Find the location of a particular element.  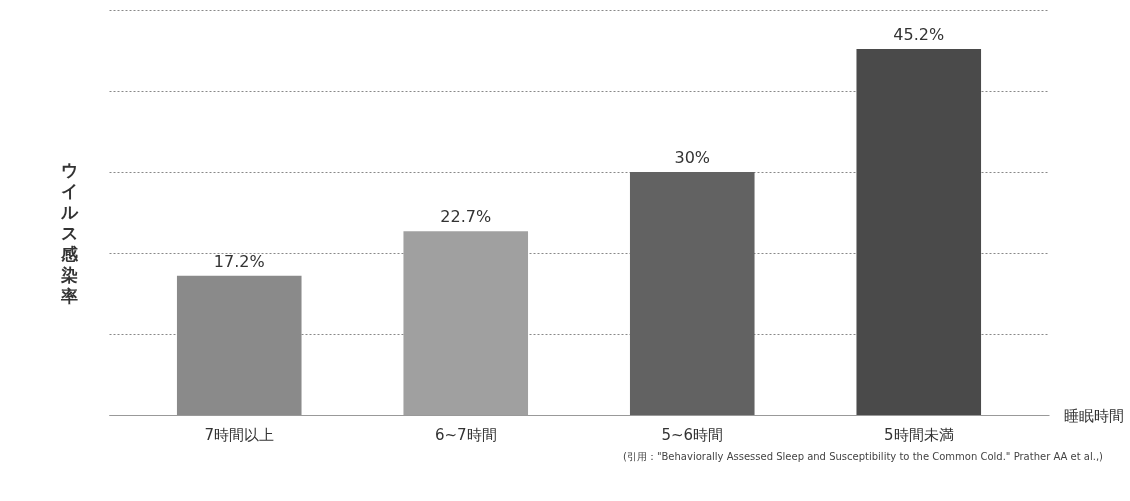

text: (引用："Behaviorally Assessed Sleep and Susceptibility to the Common Cold." Prather AA et al.,) is located at coordinates (863, 456).